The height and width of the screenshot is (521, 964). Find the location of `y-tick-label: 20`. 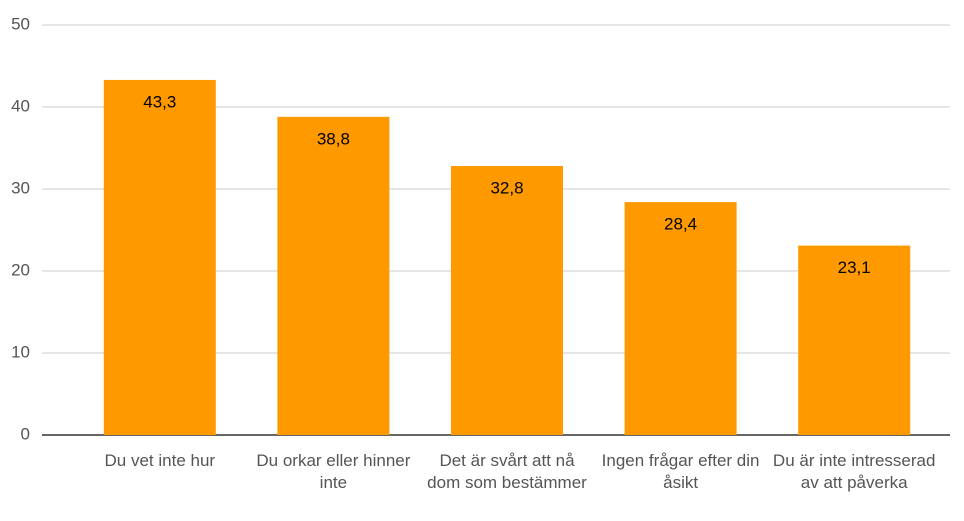

y-tick-label: 20 is located at coordinates (20, 269).